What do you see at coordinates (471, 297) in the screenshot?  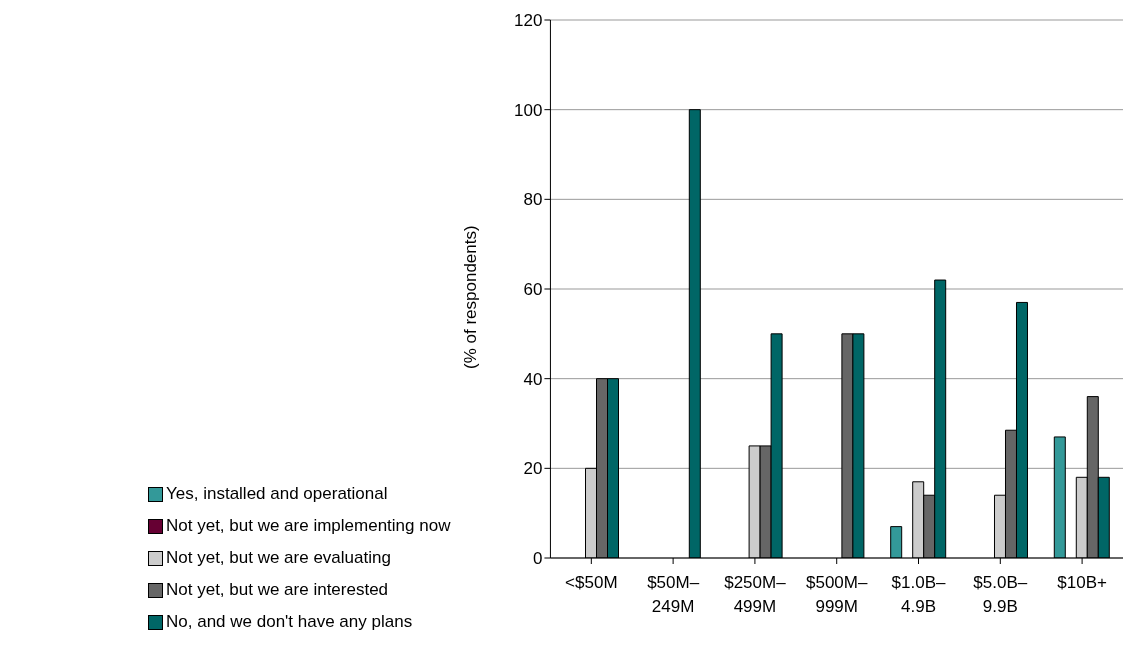 I see `y-axis-title: (% of respondents)` at bounding box center [471, 297].